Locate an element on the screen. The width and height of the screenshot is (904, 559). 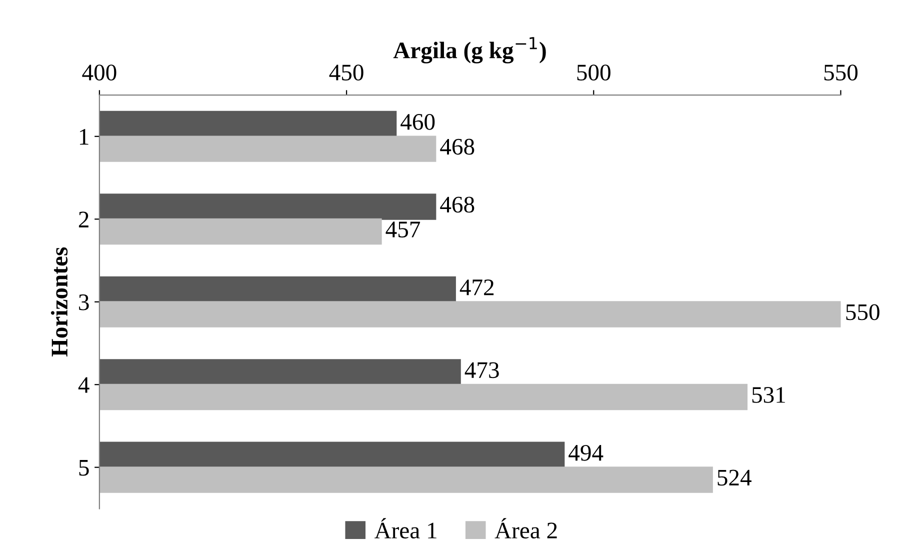
data-label: 524 is located at coordinates (735, 478).